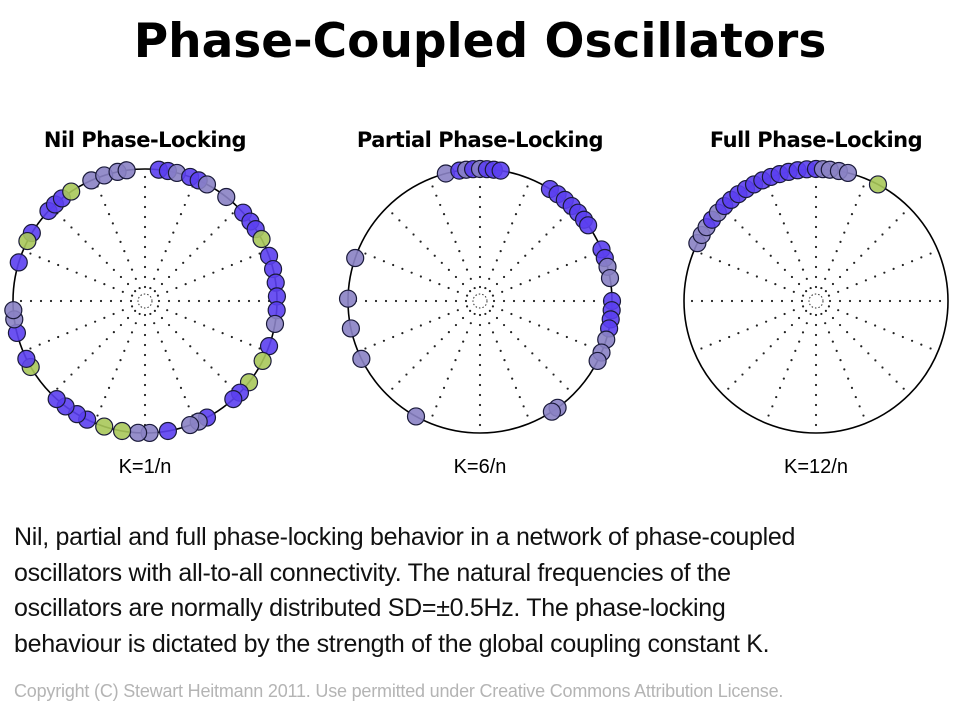 The width and height of the screenshot is (960, 720). I want to click on phase-circle, so click(145, 301).